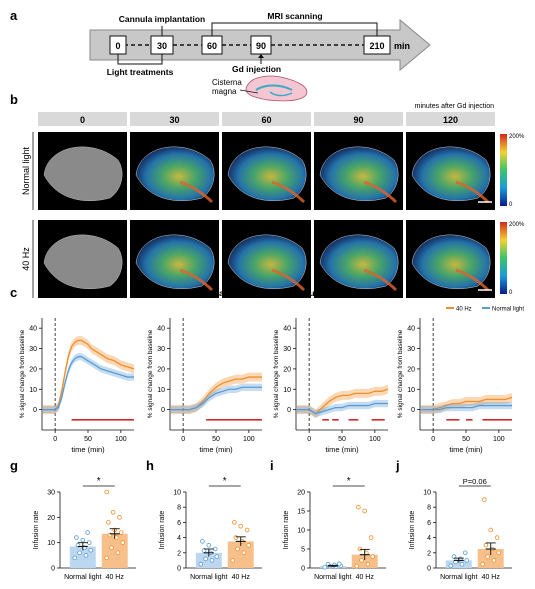  I want to click on xlabel-c: time (min), so click(88, 449).